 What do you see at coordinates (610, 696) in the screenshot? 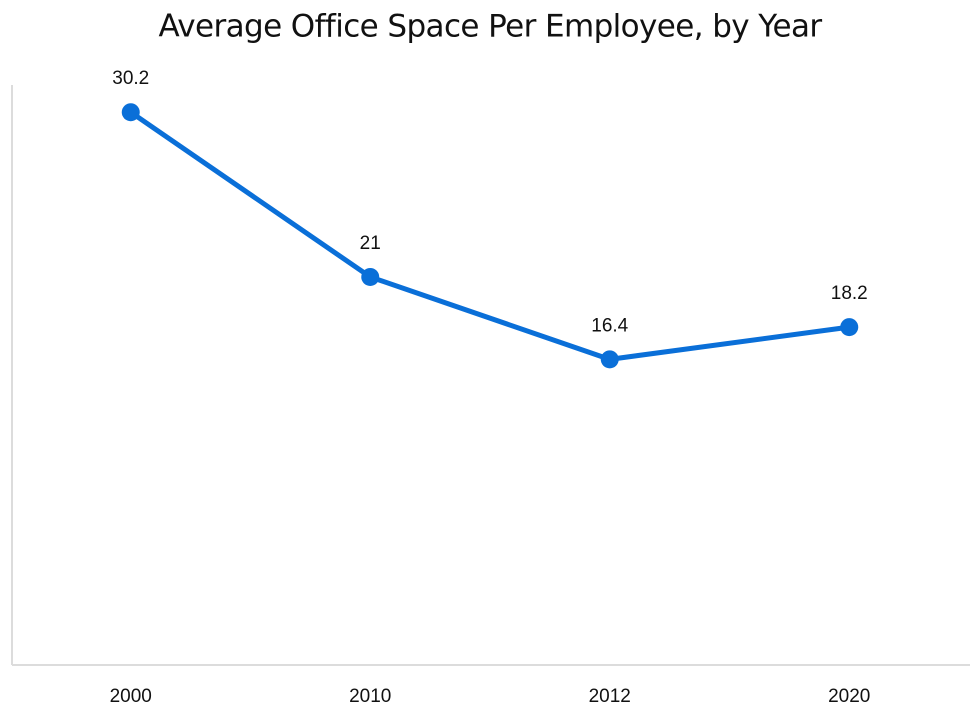
I see `x-tick-label: 2012` at bounding box center [610, 696].